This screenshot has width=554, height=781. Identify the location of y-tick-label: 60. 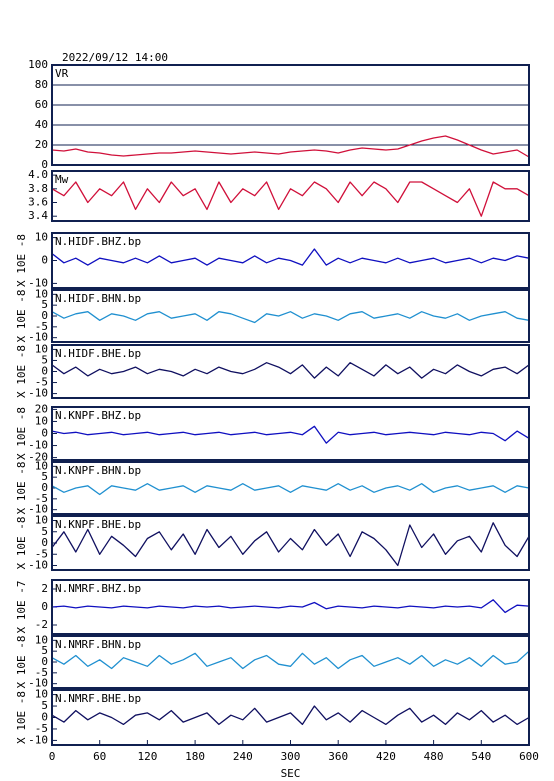
(41, 104).